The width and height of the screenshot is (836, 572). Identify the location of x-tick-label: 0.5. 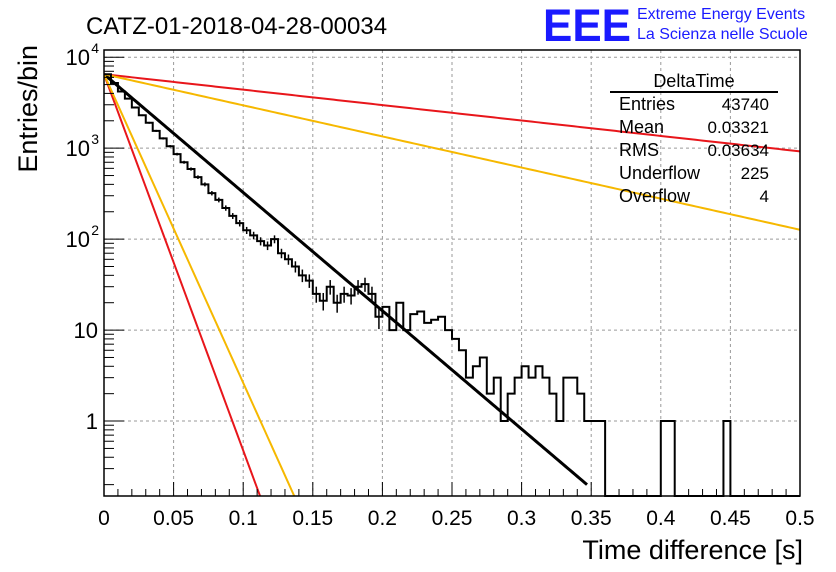
(799, 518).